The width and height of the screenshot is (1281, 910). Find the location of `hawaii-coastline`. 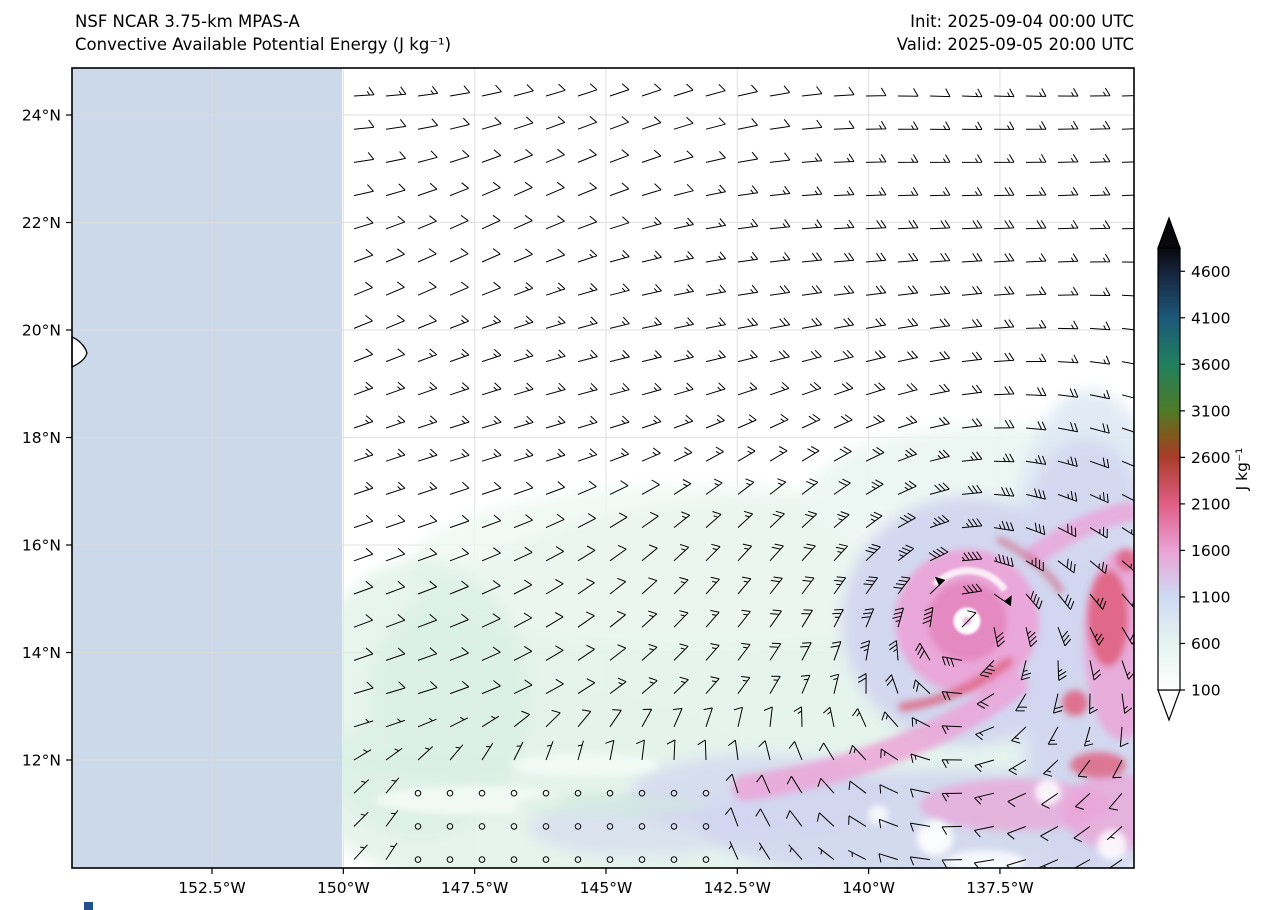

hawaii-coastline is located at coordinates (79, 352).